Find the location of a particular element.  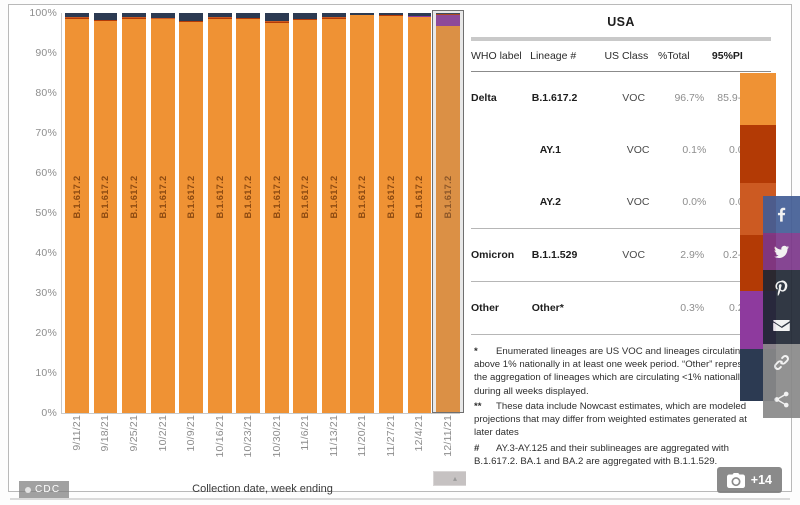

y-axis: 100% 90% 80% 70% 60% 50% 40% 30% 20% 10% 0% is located at coordinates (36, 213).